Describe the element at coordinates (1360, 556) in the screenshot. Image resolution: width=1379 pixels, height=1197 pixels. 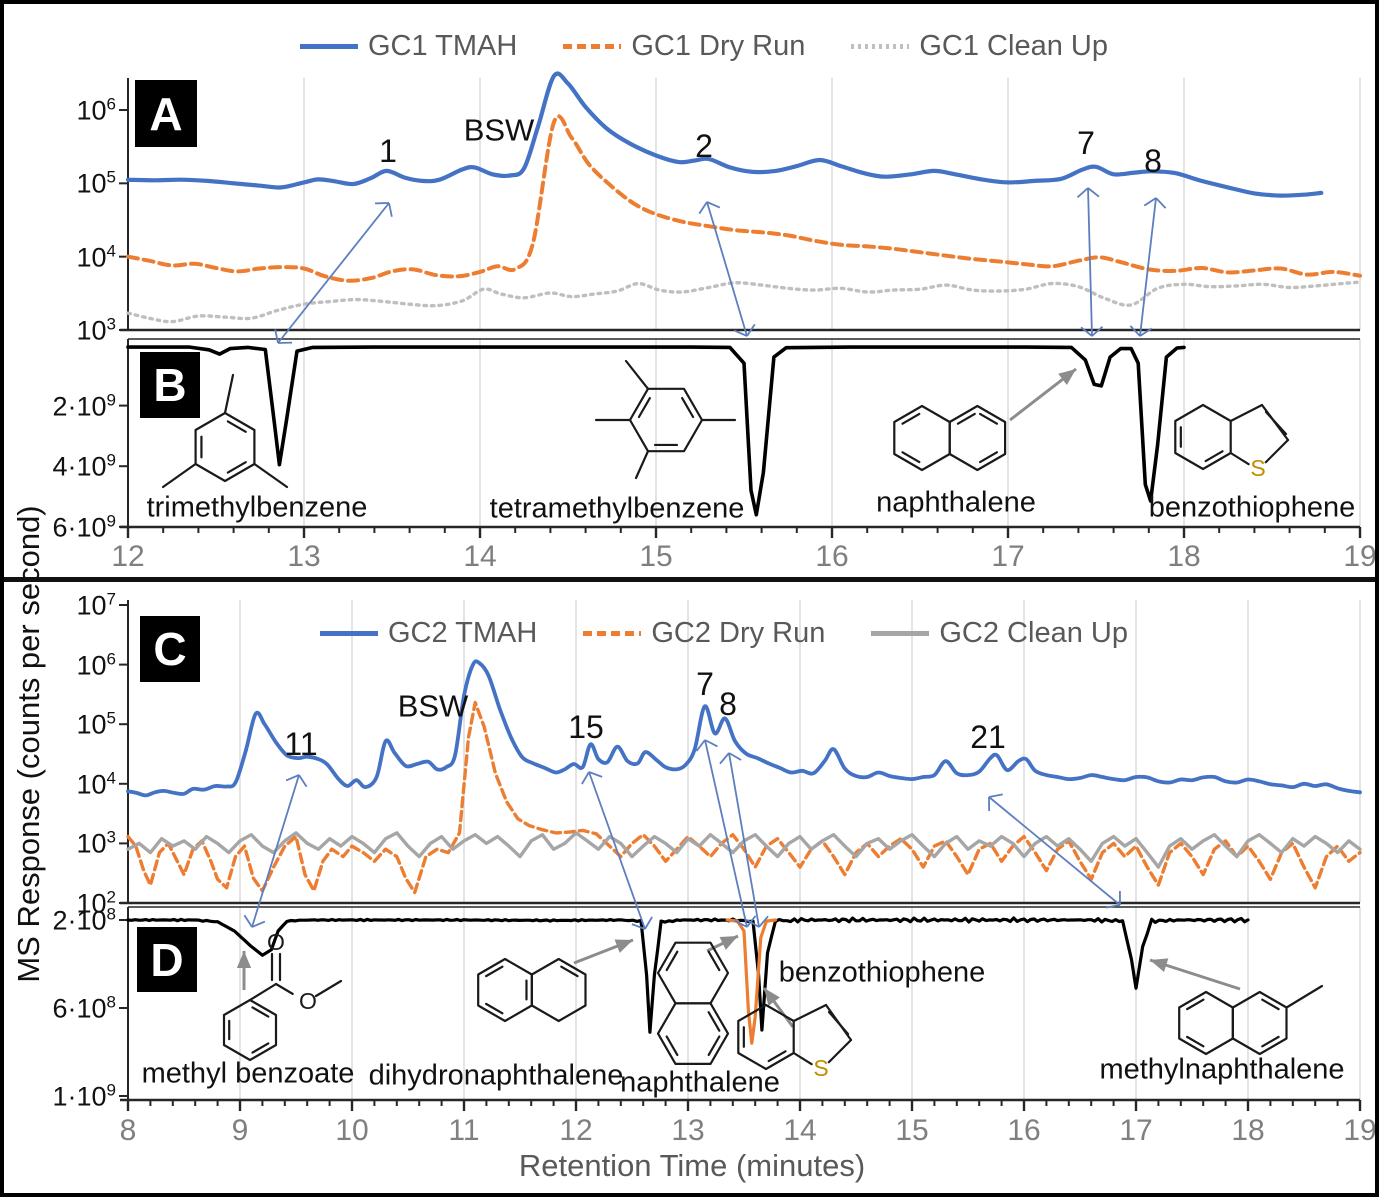
I see `x-tick-label-B: 19` at that location.